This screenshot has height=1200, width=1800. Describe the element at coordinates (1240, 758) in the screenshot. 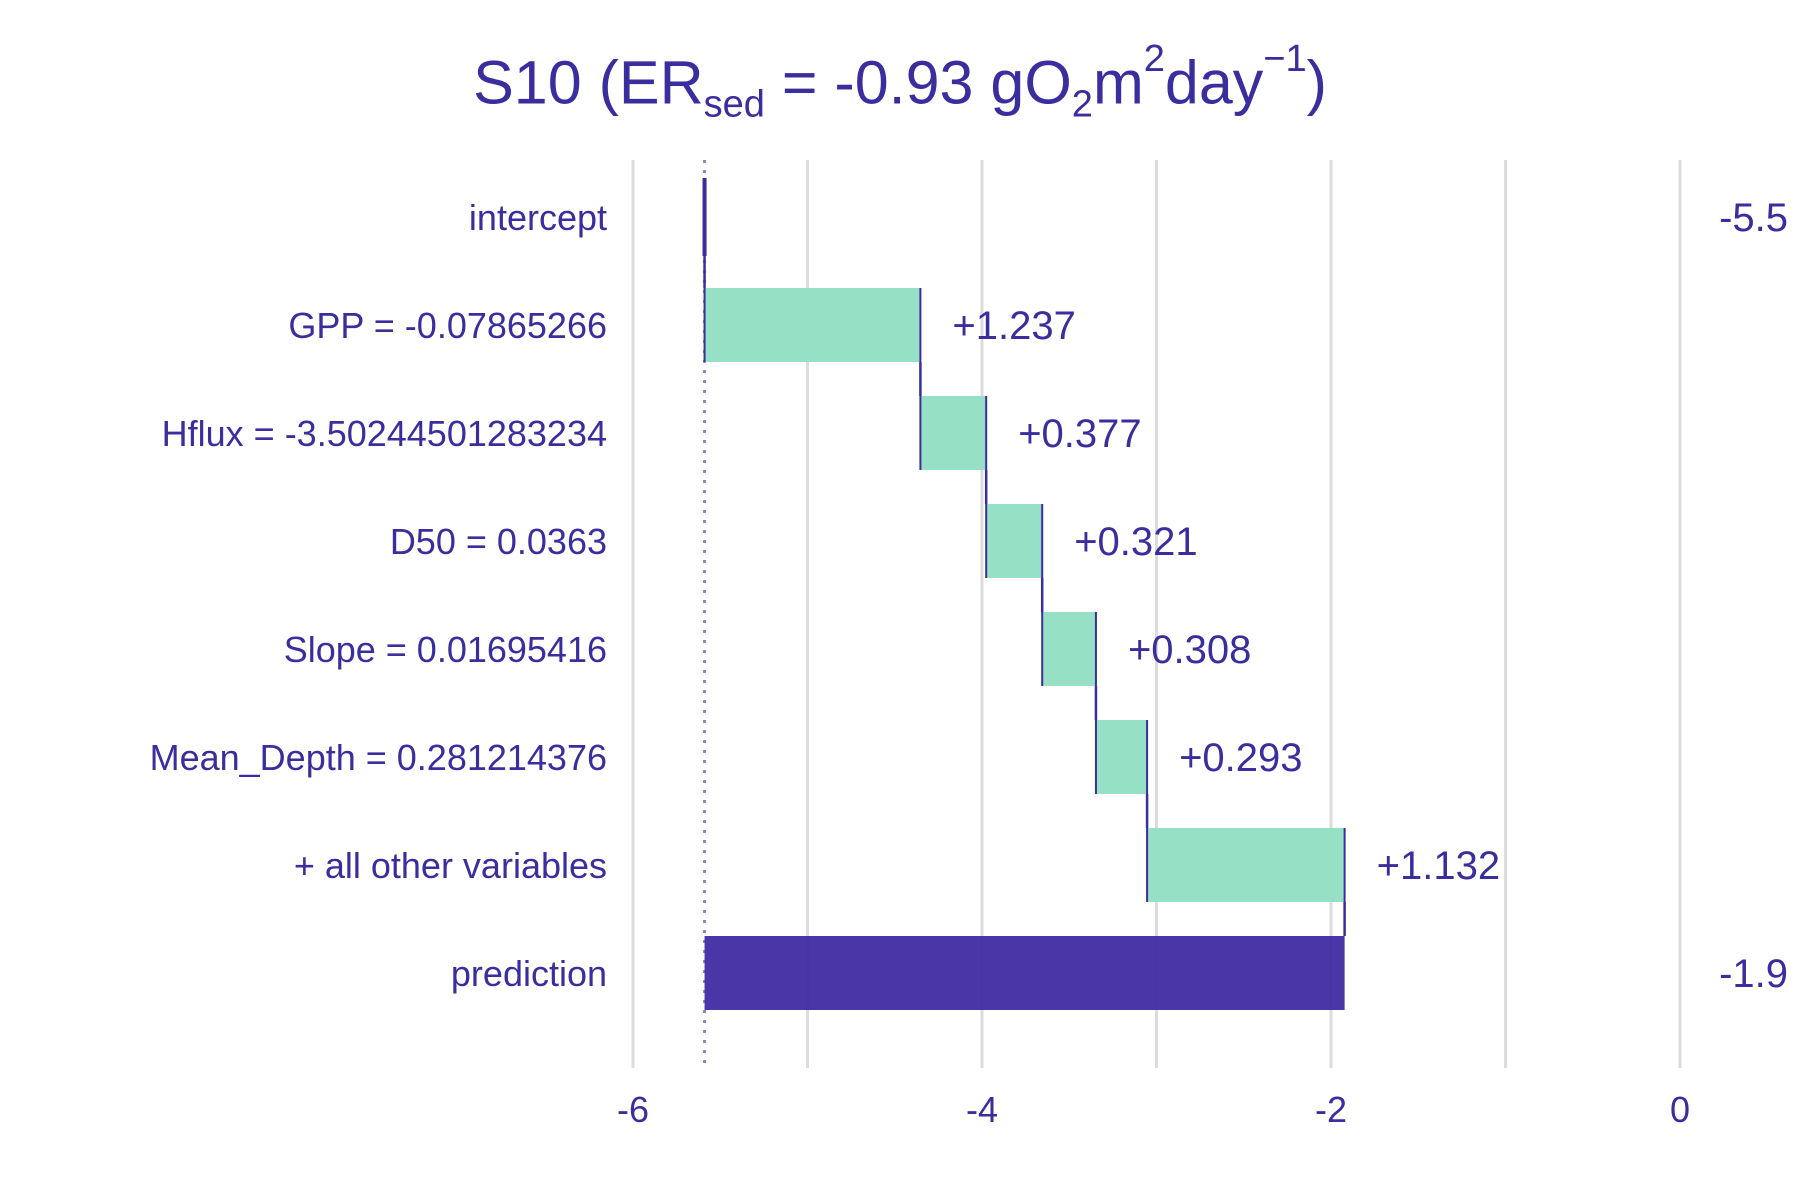

I see `value-label: +0.293` at that location.